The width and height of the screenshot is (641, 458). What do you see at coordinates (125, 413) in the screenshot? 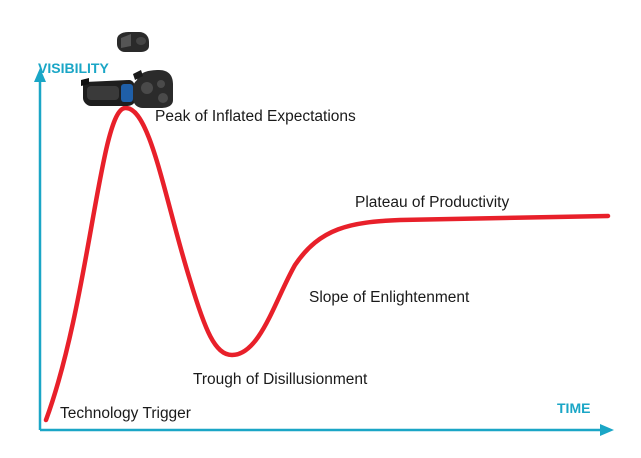
I see `label-technology-trigger: Technology Trigger` at bounding box center [125, 413].